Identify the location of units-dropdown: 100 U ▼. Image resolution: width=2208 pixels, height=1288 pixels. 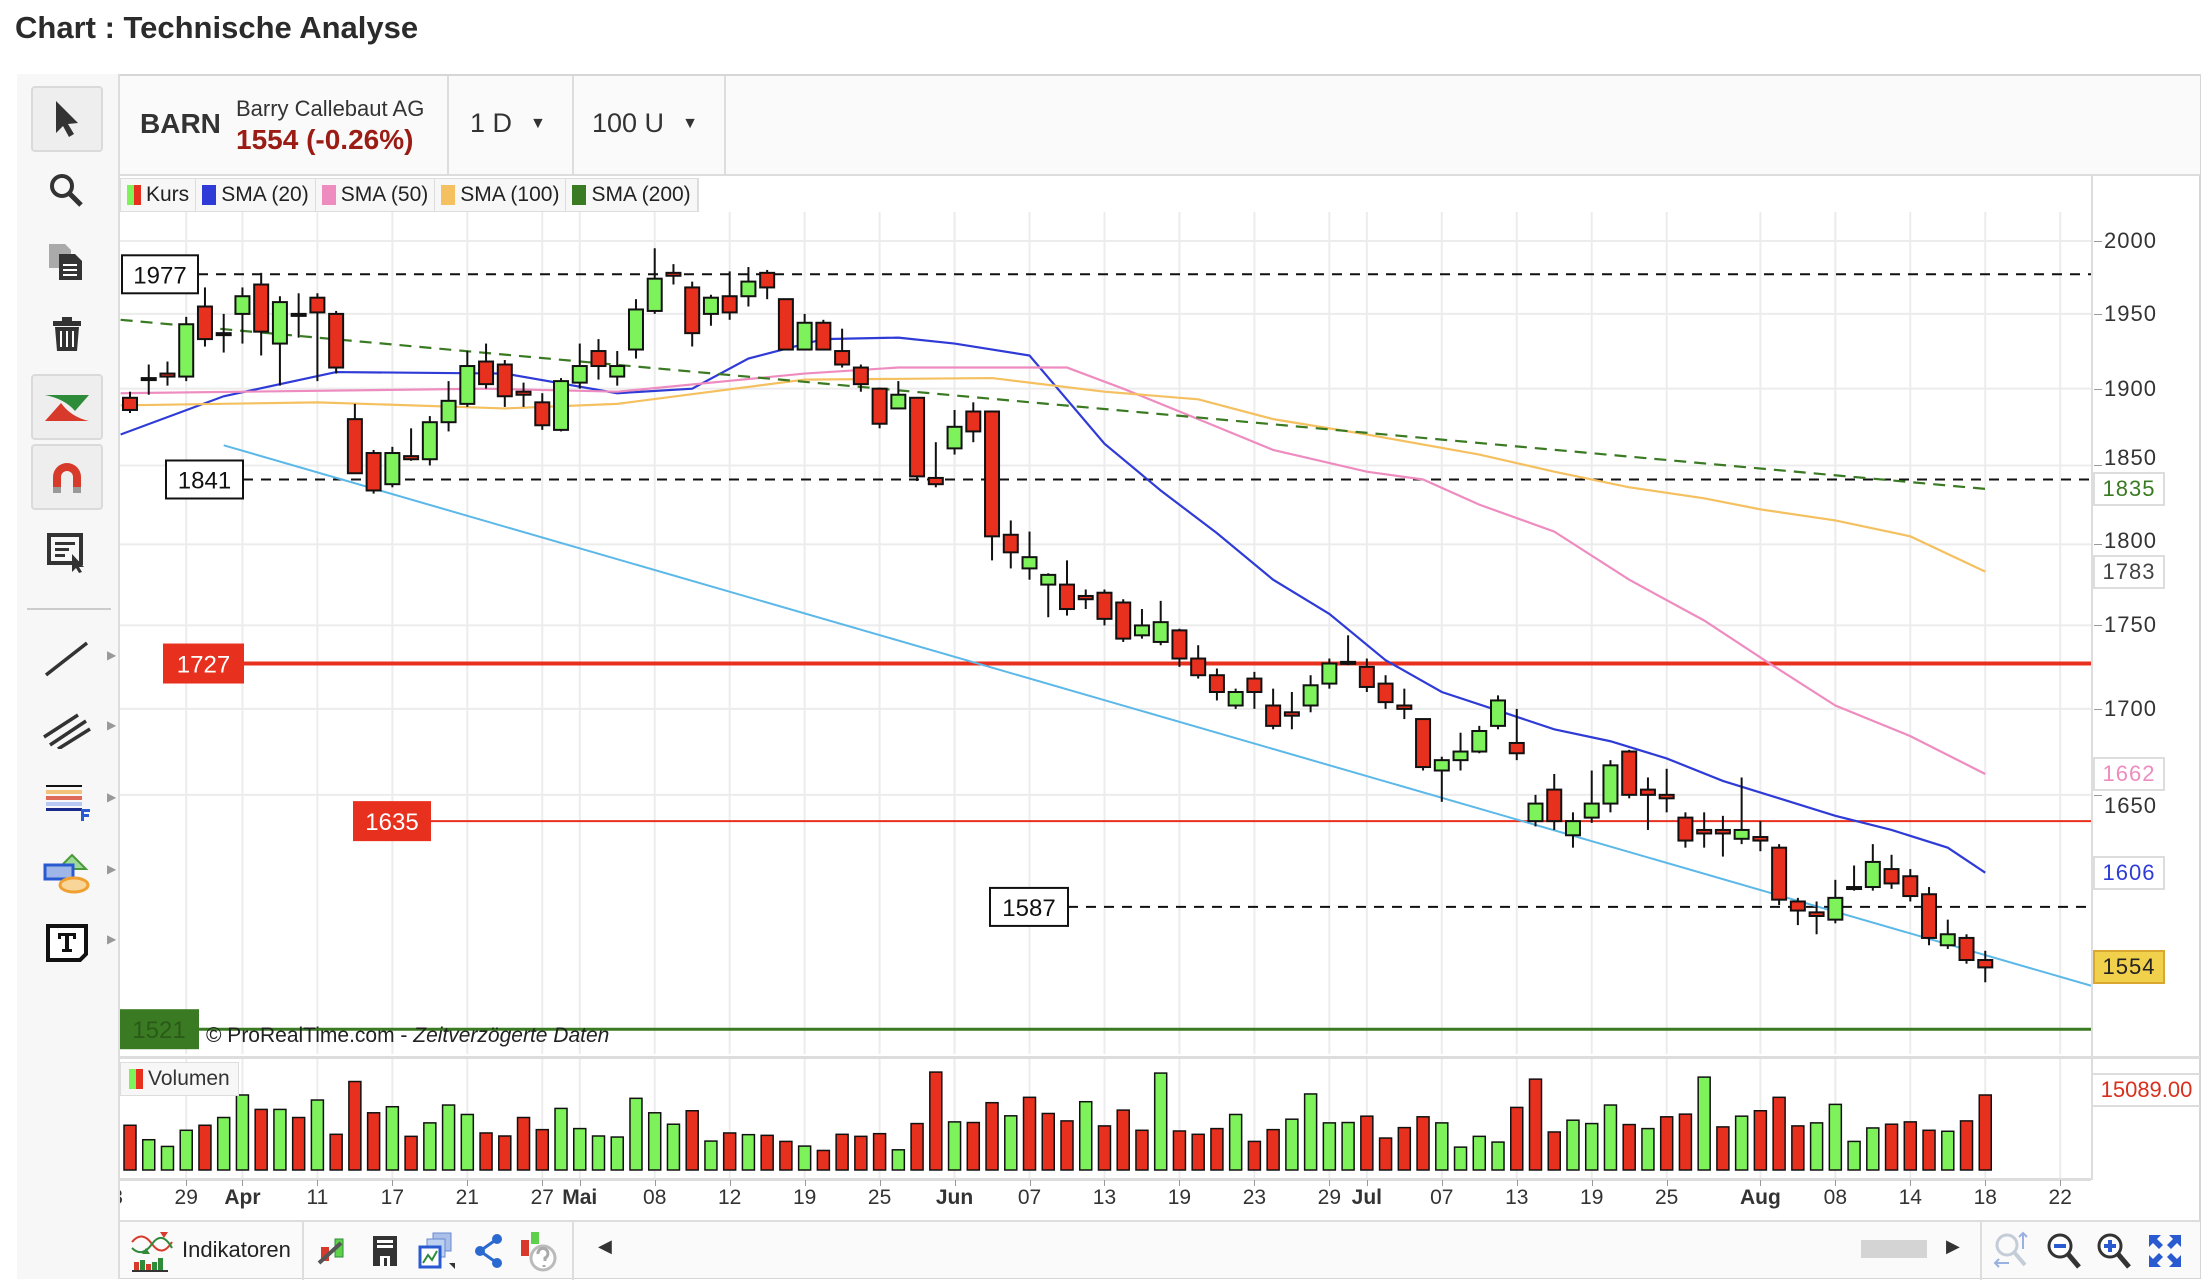
(645, 123).